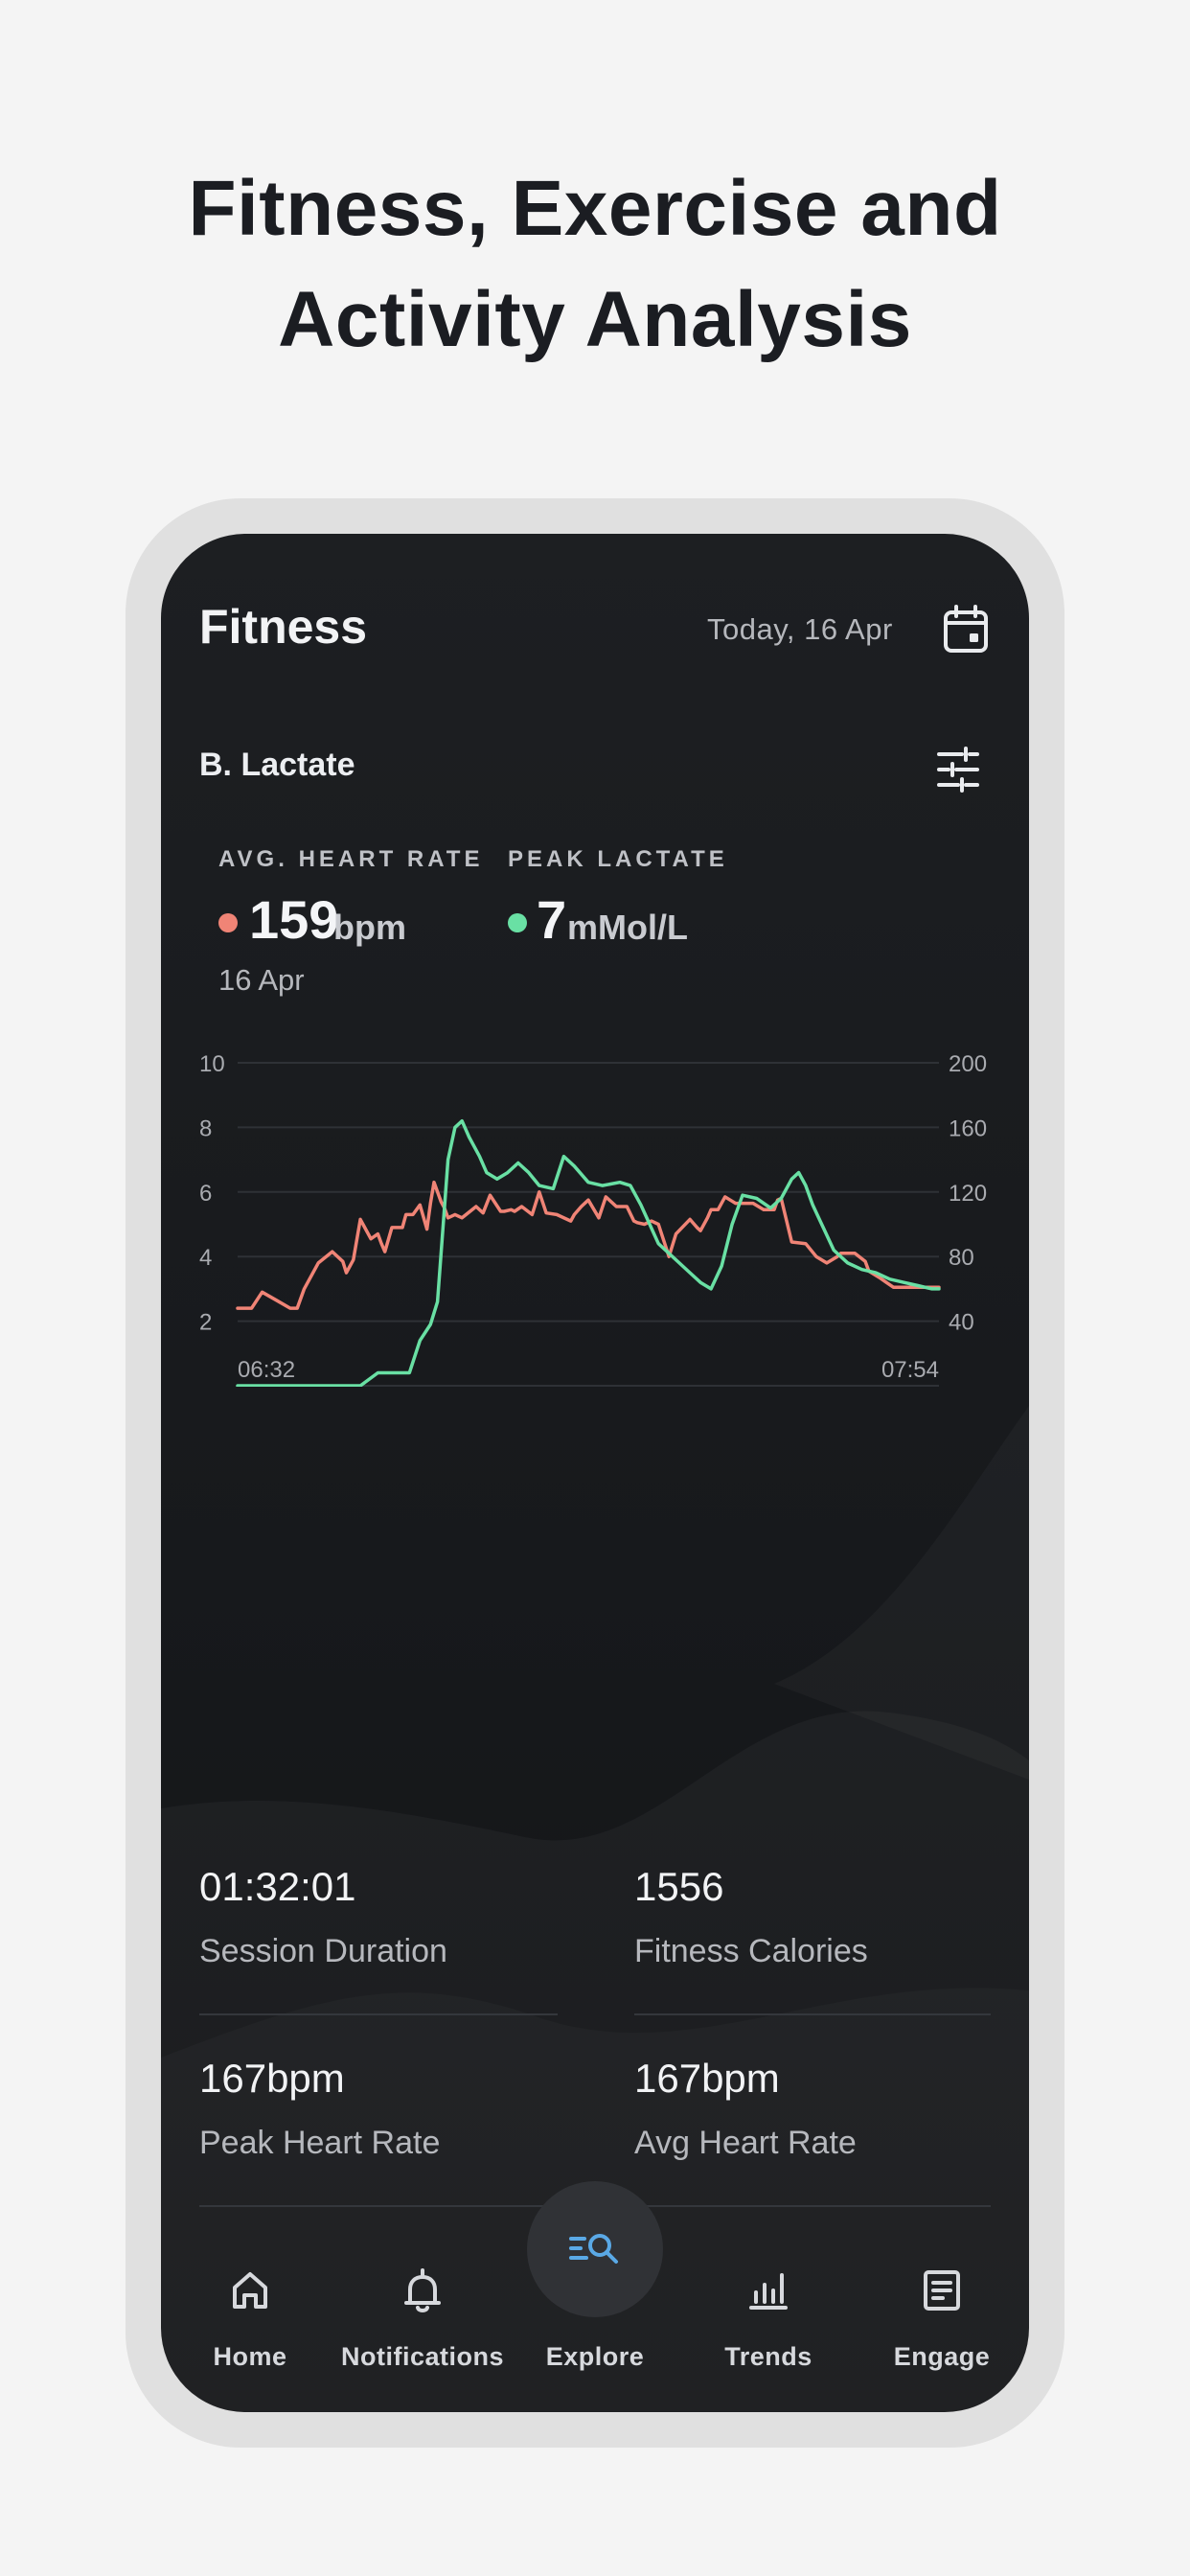 The image size is (1190, 2576). What do you see at coordinates (552, 920) in the screenshot?
I see `peak-lactate-value: 7` at bounding box center [552, 920].